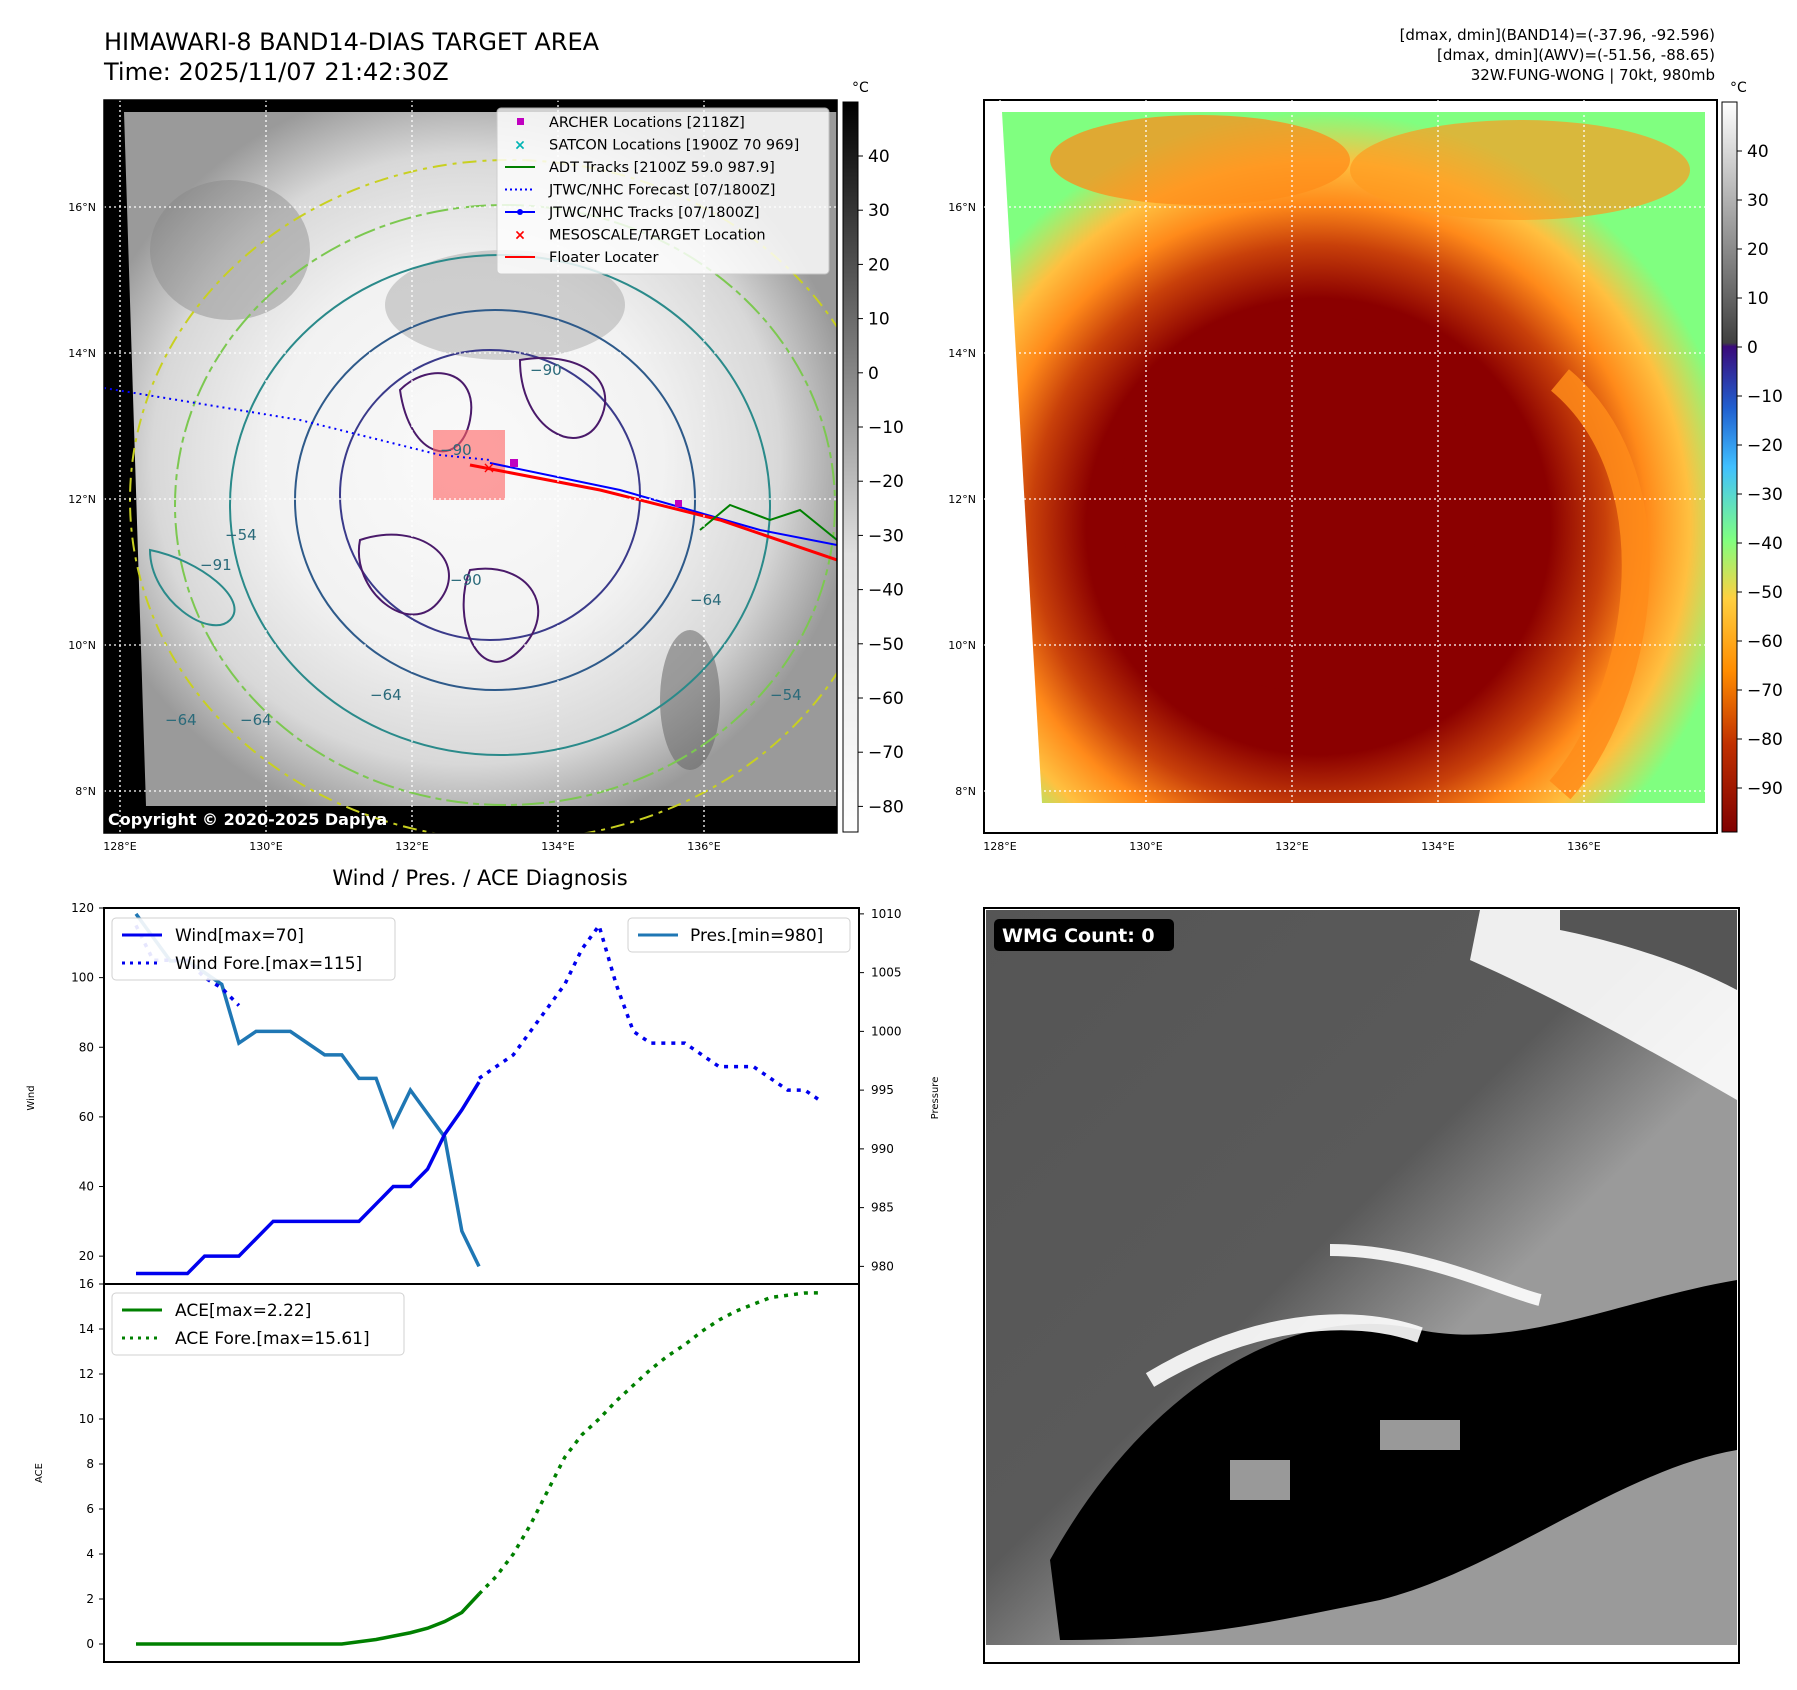  I want to click on colorbar-tick-label: −20, so click(886, 482).